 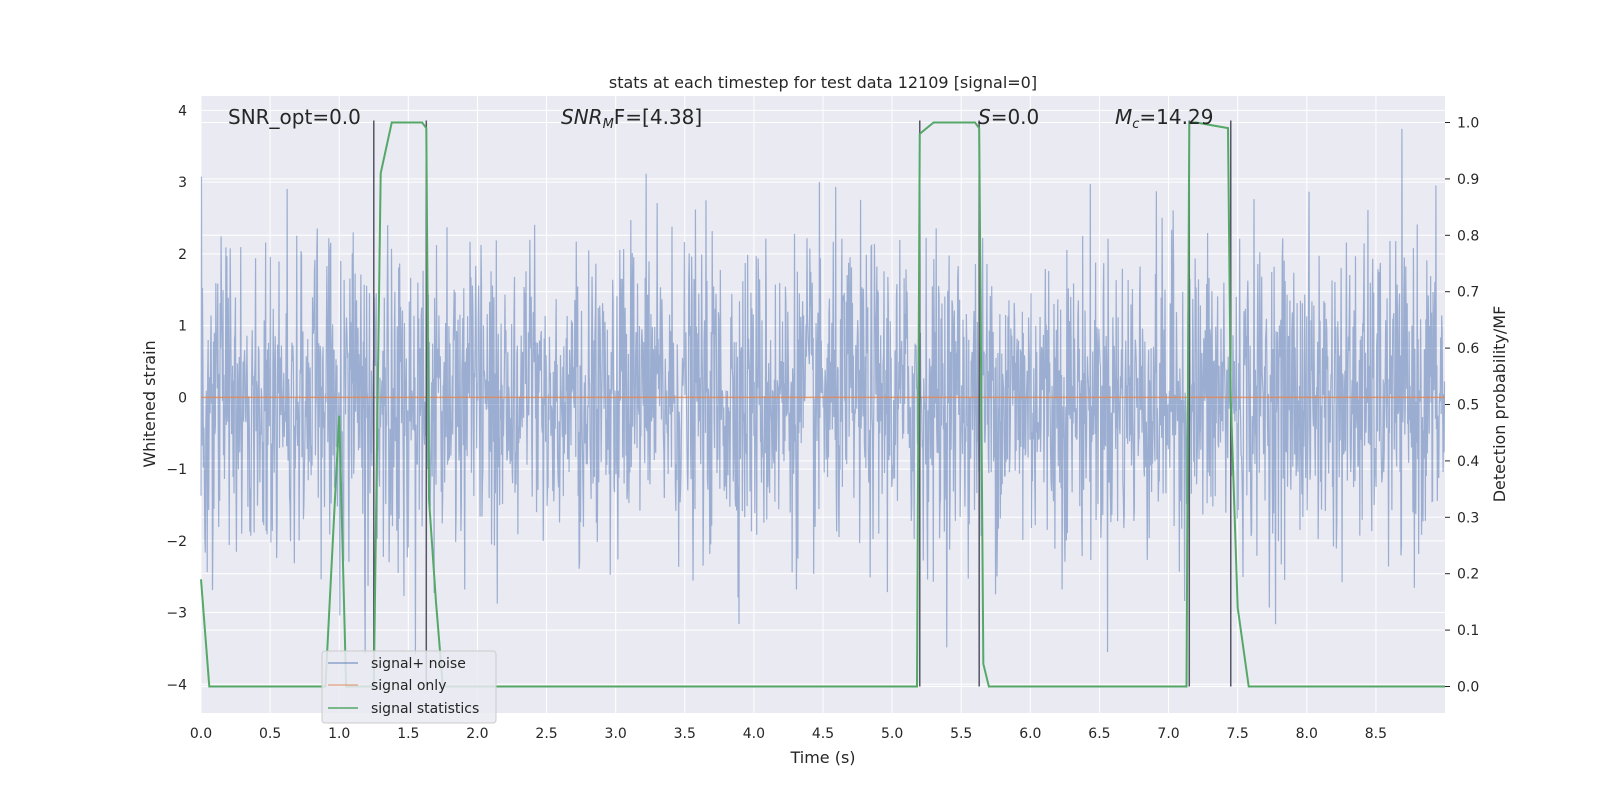 I want to click on y-tick-label-right: 0.4, so click(x=1468, y=462).